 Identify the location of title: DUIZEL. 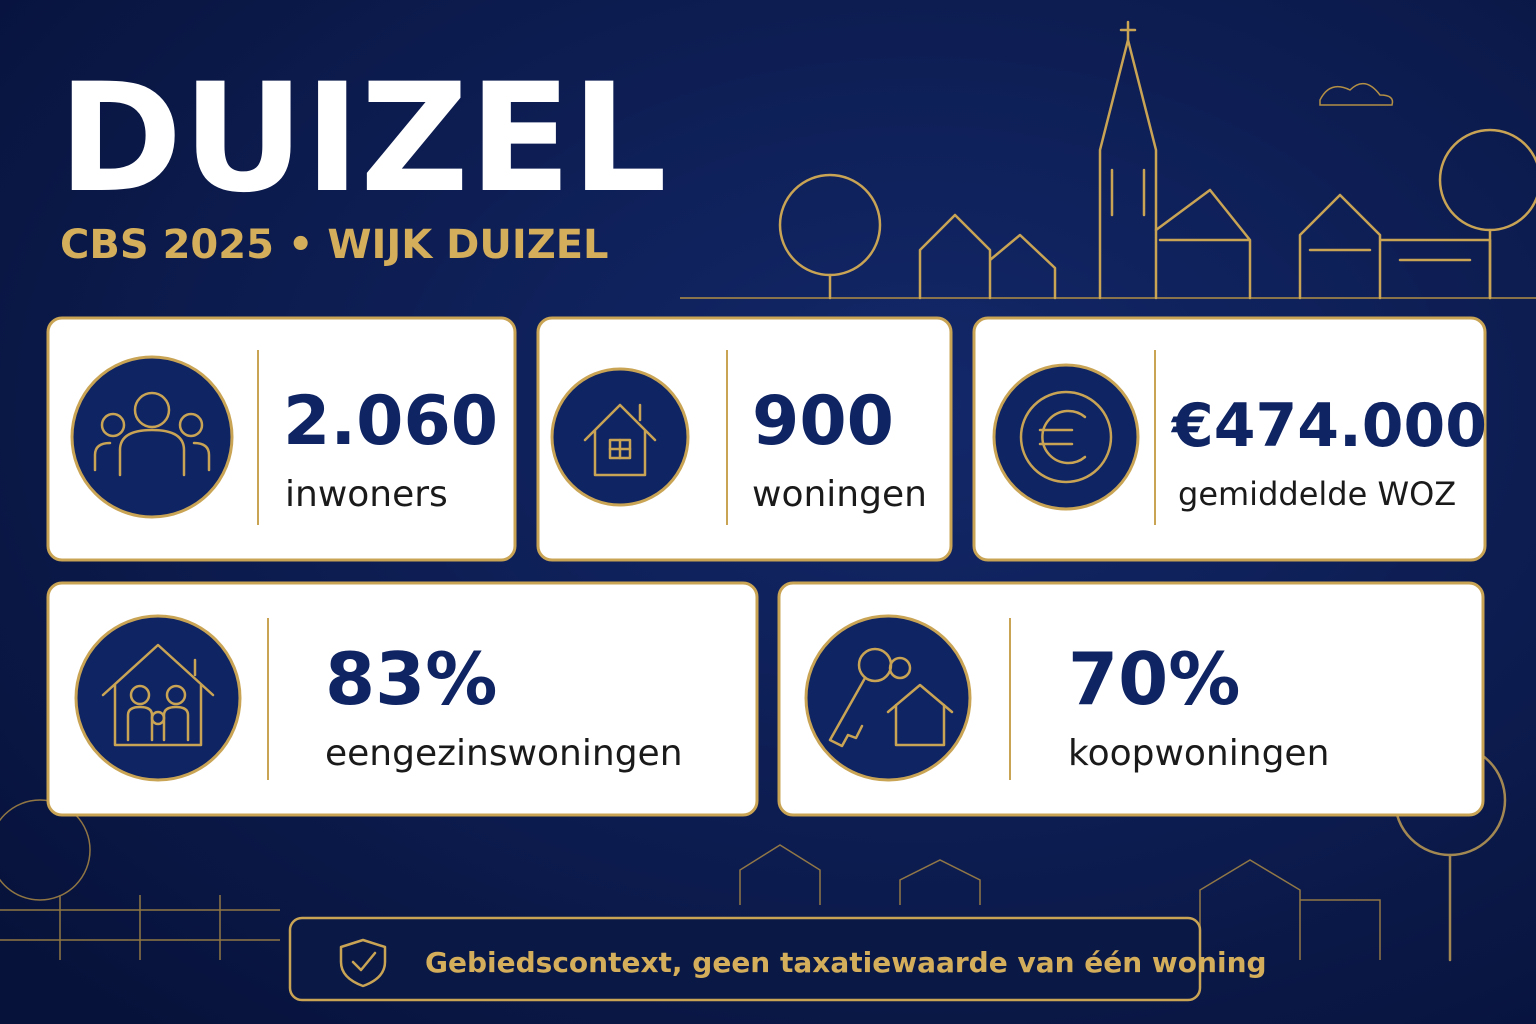
(362, 139).